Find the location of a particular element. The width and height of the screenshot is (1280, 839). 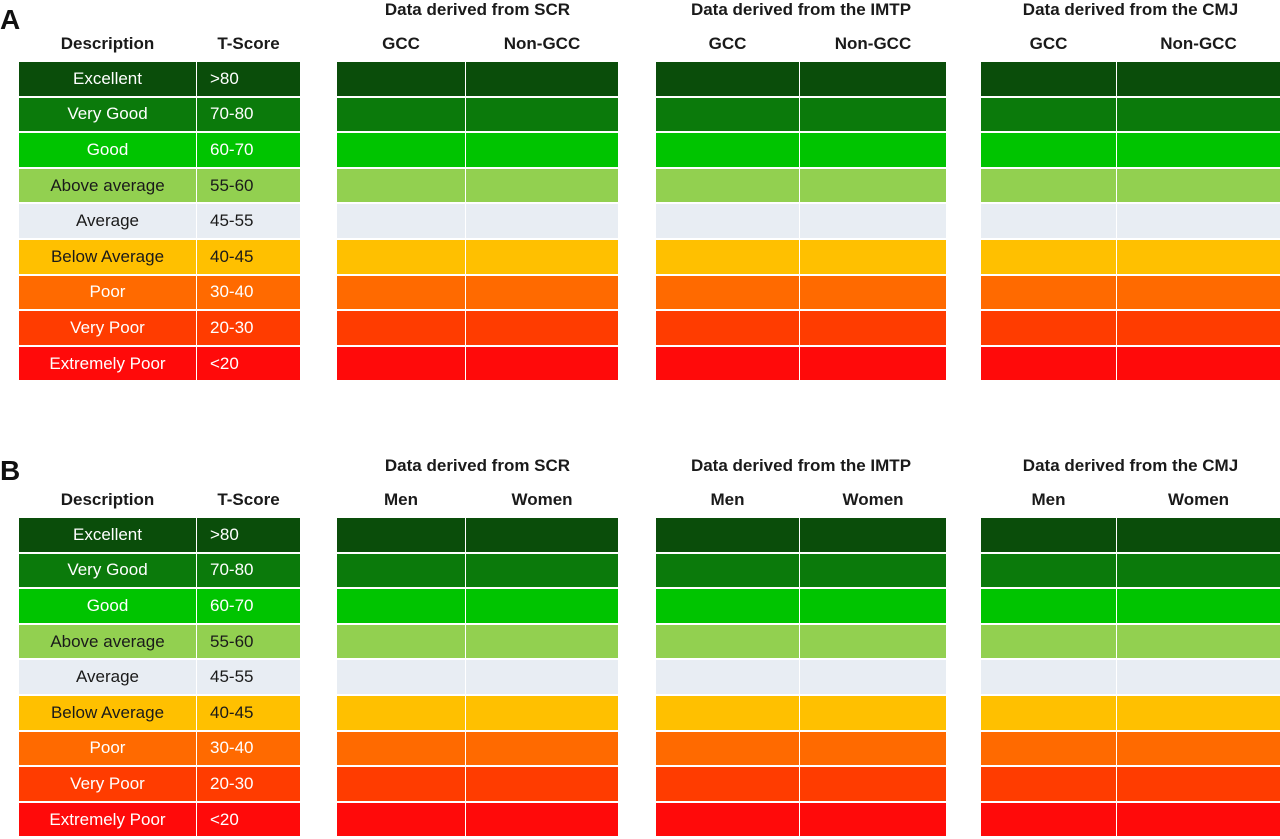

column-header: Men is located at coordinates (401, 499).